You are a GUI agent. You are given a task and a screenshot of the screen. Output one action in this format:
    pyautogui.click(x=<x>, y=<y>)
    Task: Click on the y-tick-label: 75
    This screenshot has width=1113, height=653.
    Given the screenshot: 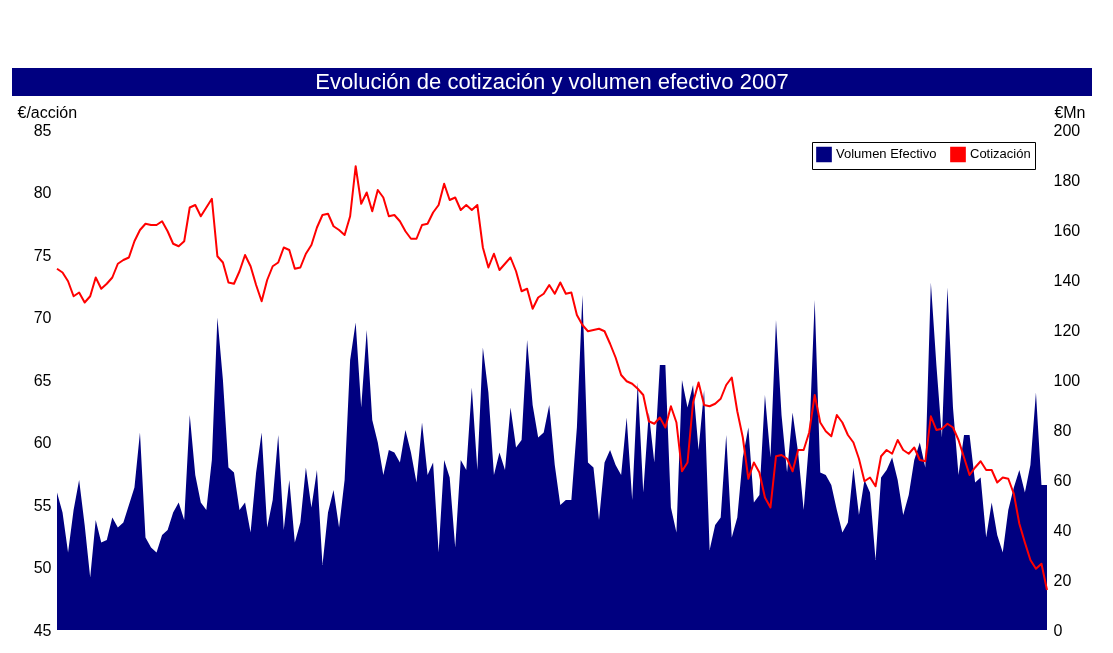 What is the action you would take?
    pyautogui.click(x=42, y=255)
    